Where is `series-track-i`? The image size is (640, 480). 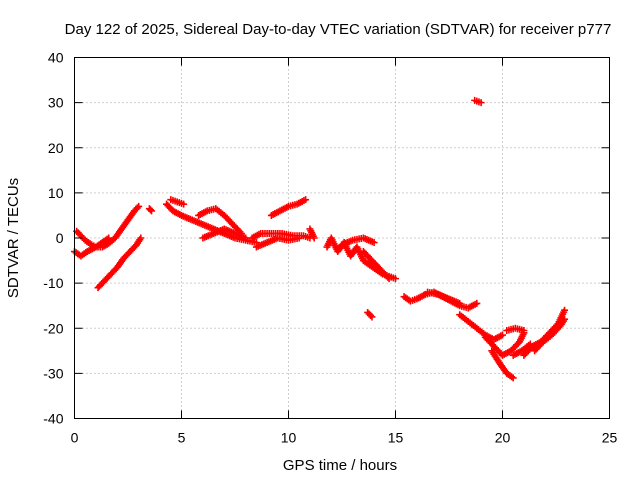 series-track-i is located at coordinates (281, 235).